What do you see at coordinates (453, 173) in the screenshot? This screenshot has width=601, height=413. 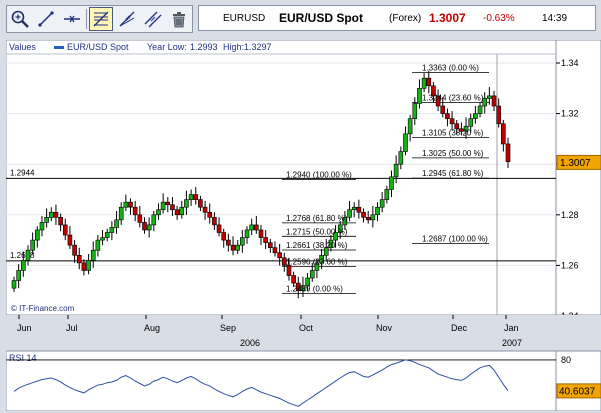 I see `fibonacci-level-label: 1.2945 (61.80 %)` at bounding box center [453, 173].